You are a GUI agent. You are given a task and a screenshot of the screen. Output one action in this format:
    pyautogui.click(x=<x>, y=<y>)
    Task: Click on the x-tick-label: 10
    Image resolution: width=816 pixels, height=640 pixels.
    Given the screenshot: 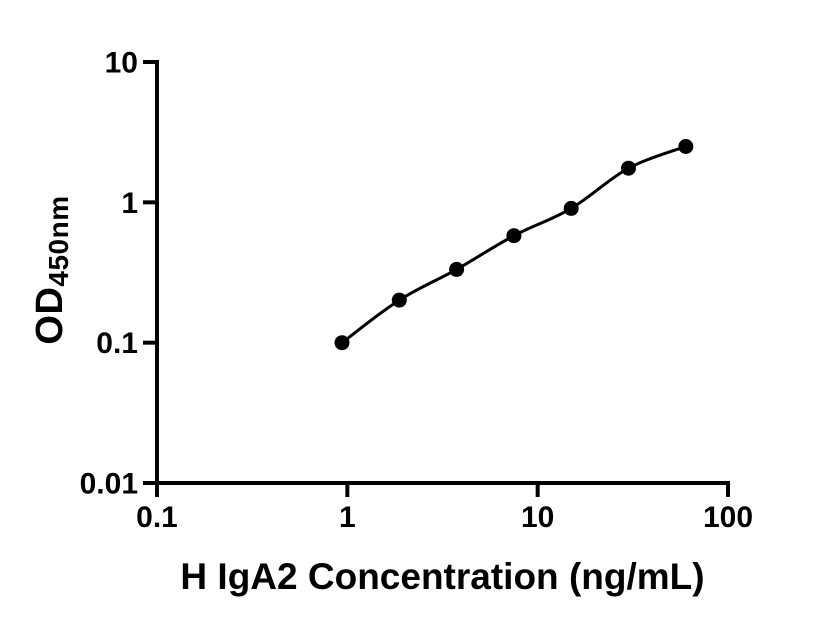 What is the action you would take?
    pyautogui.click(x=537, y=517)
    